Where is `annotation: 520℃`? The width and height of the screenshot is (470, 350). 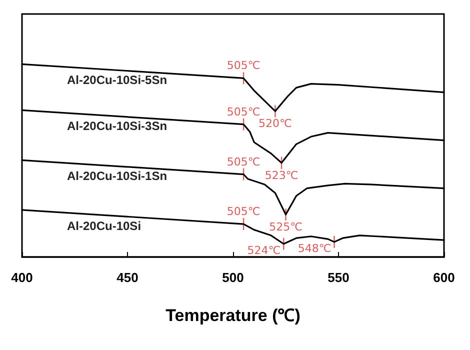
annotation: 520℃ is located at coordinates (275, 123).